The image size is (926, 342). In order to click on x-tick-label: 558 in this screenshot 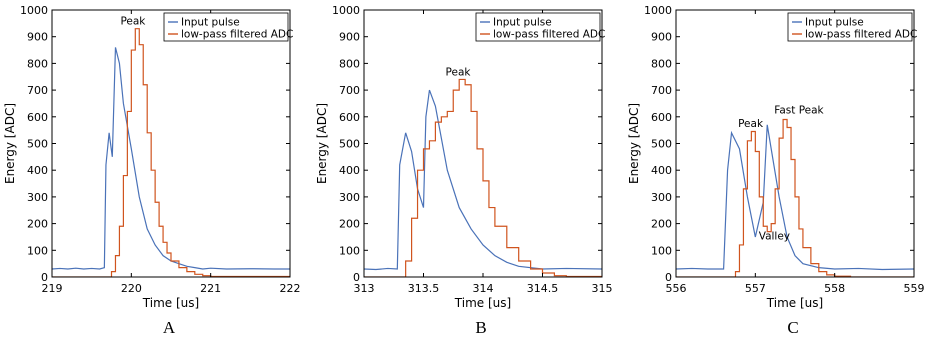, I will do `click(834, 288)`.